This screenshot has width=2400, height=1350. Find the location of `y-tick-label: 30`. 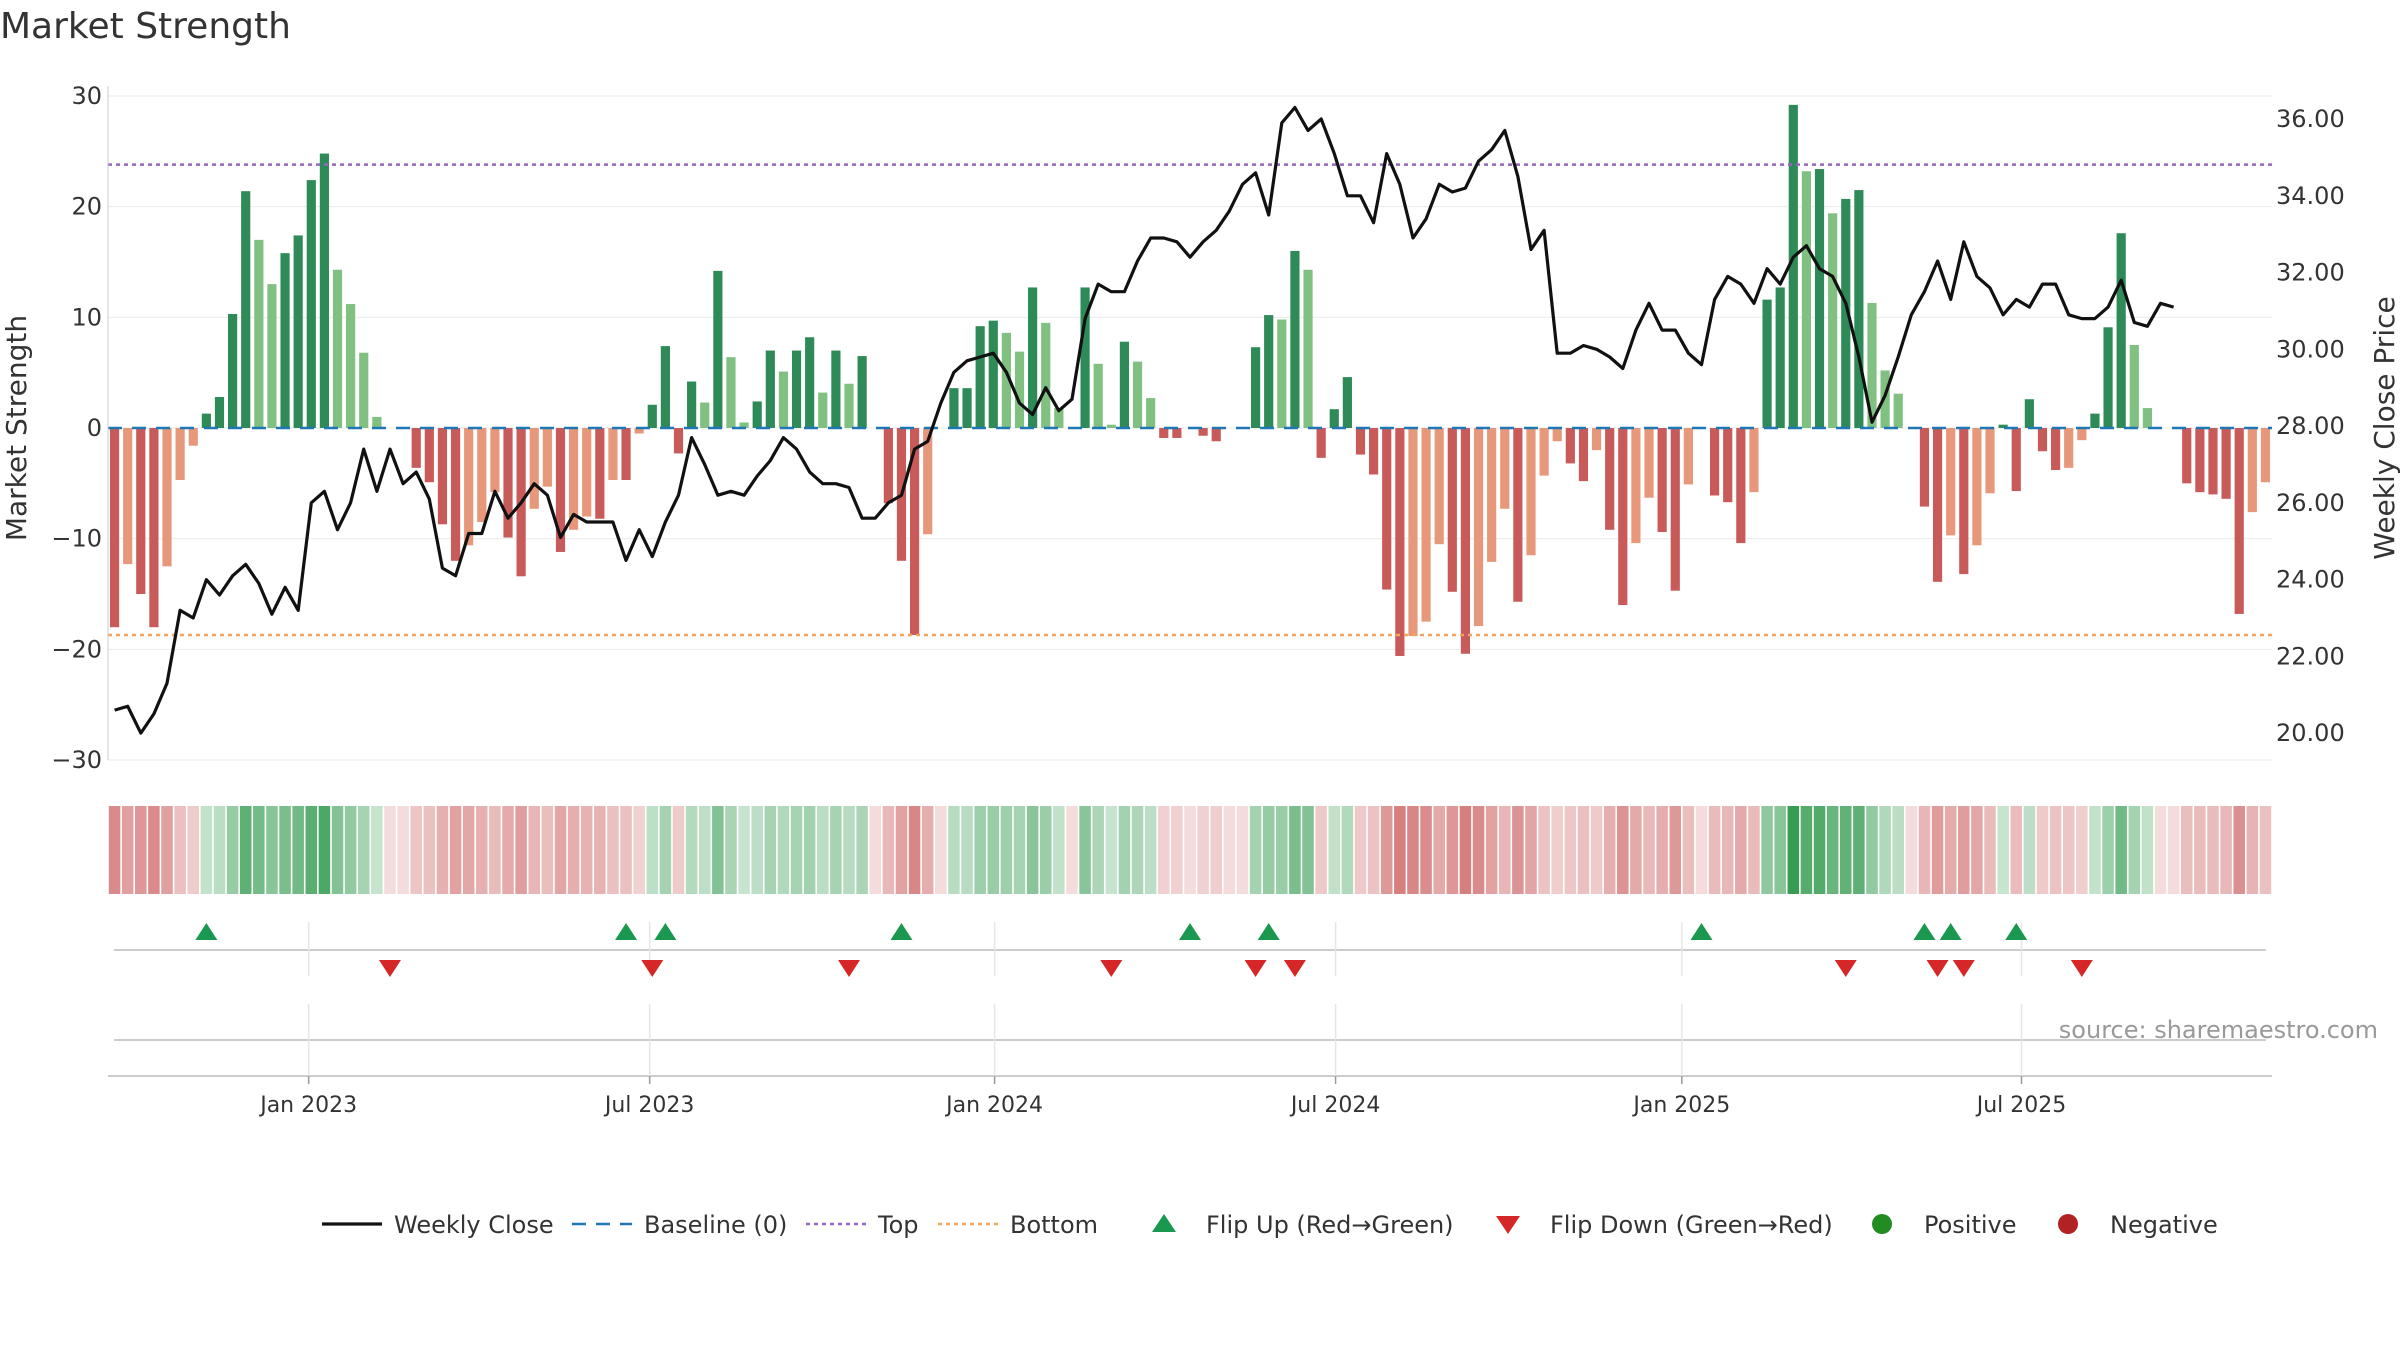

y-tick-label: 30 is located at coordinates (86, 96).